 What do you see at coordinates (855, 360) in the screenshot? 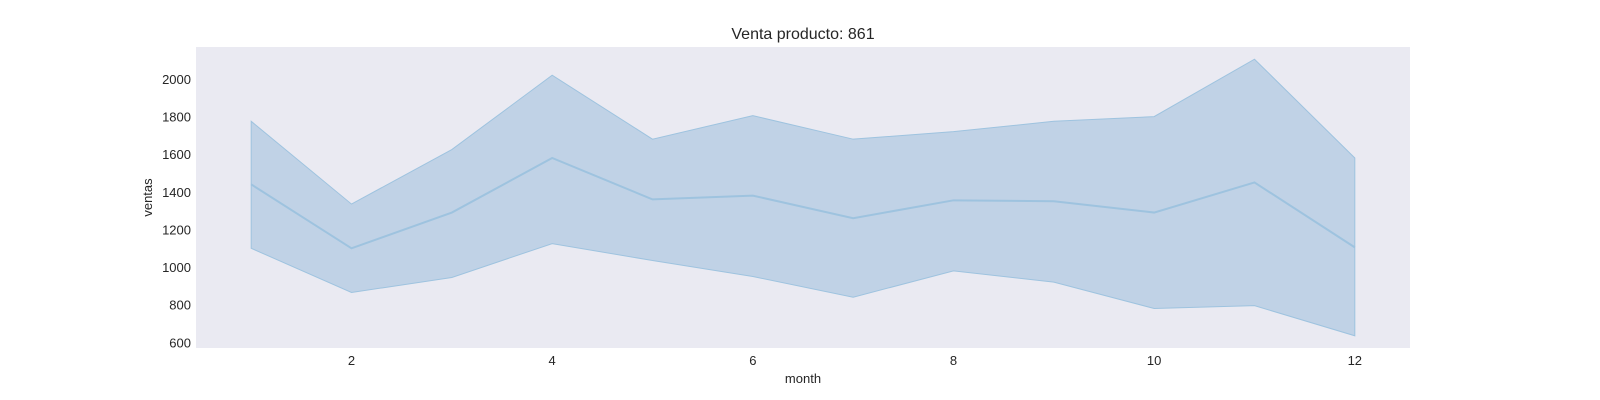
I see `x-tick-labels: 2 4 6 8 10 12` at bounding box center [855, 360].